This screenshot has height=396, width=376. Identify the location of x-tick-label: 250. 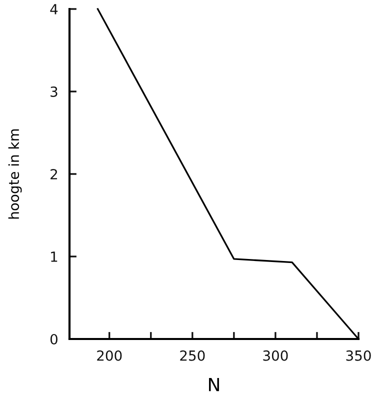
(192, 355).